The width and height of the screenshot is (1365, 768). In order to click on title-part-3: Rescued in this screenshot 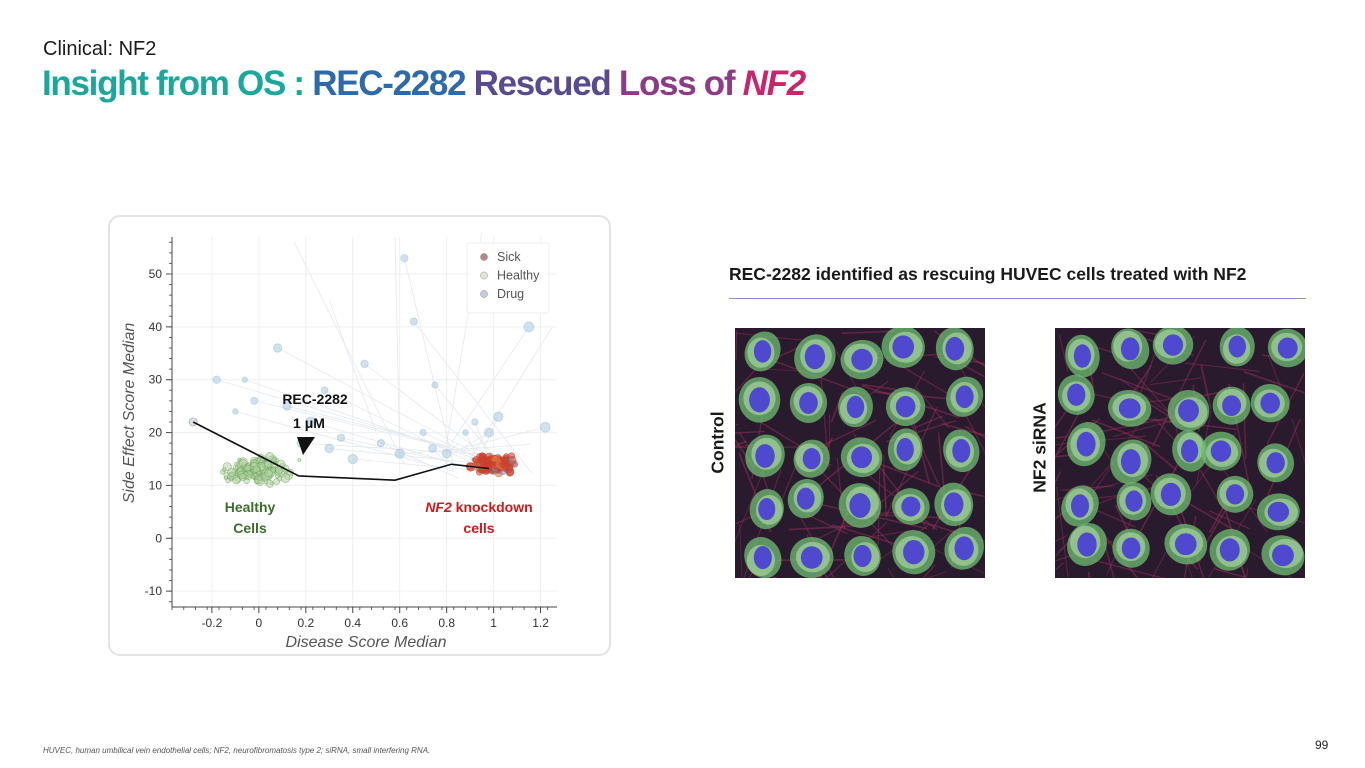, I will do `click(546, 83)`.